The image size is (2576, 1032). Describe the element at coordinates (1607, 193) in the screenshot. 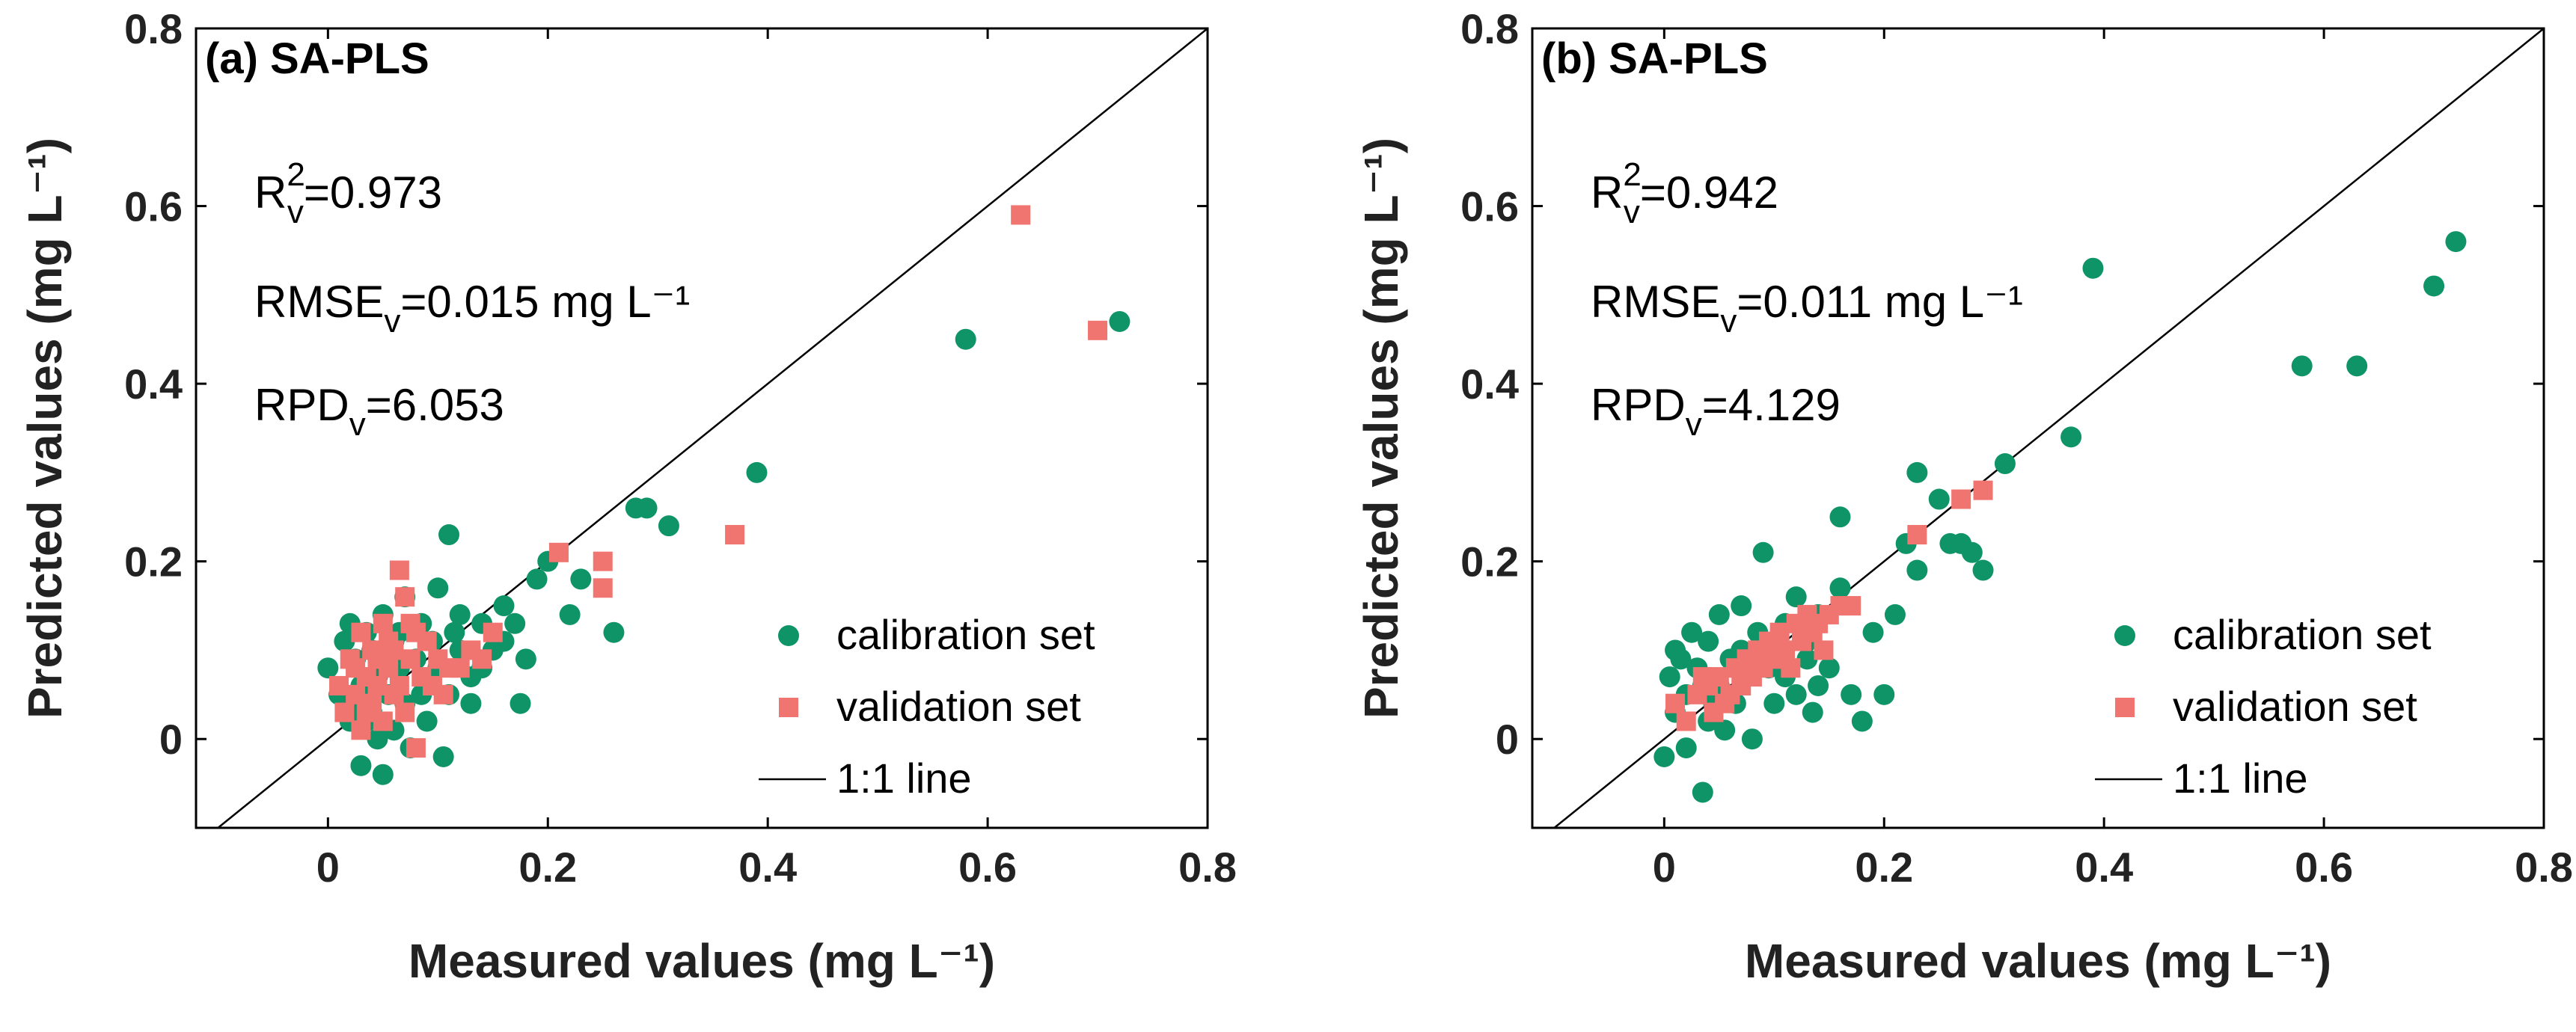

I see `stat-r2-main: R` at that location.